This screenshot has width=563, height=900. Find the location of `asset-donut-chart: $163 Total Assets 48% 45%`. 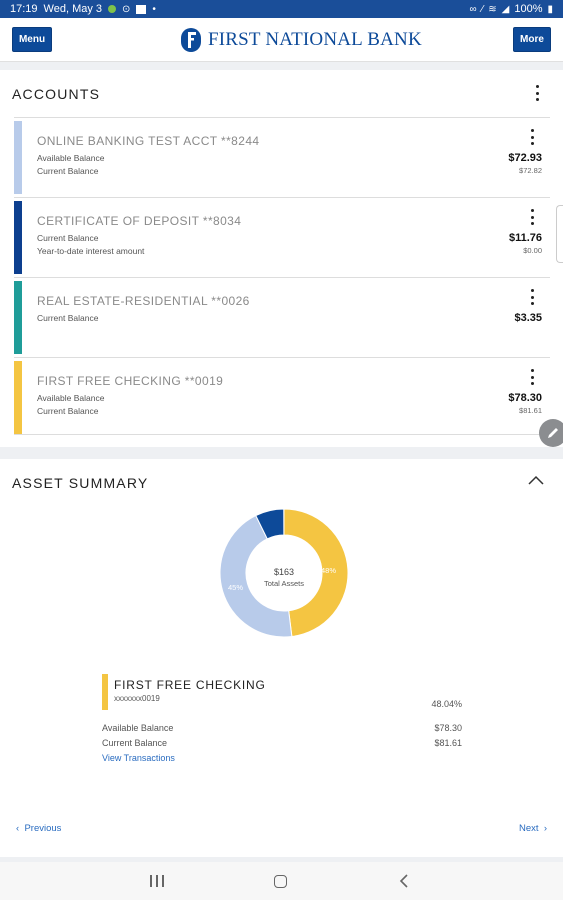

asset-donut-chart: $163 Total Assets 48% 45% is located at coordinates (284, 573).